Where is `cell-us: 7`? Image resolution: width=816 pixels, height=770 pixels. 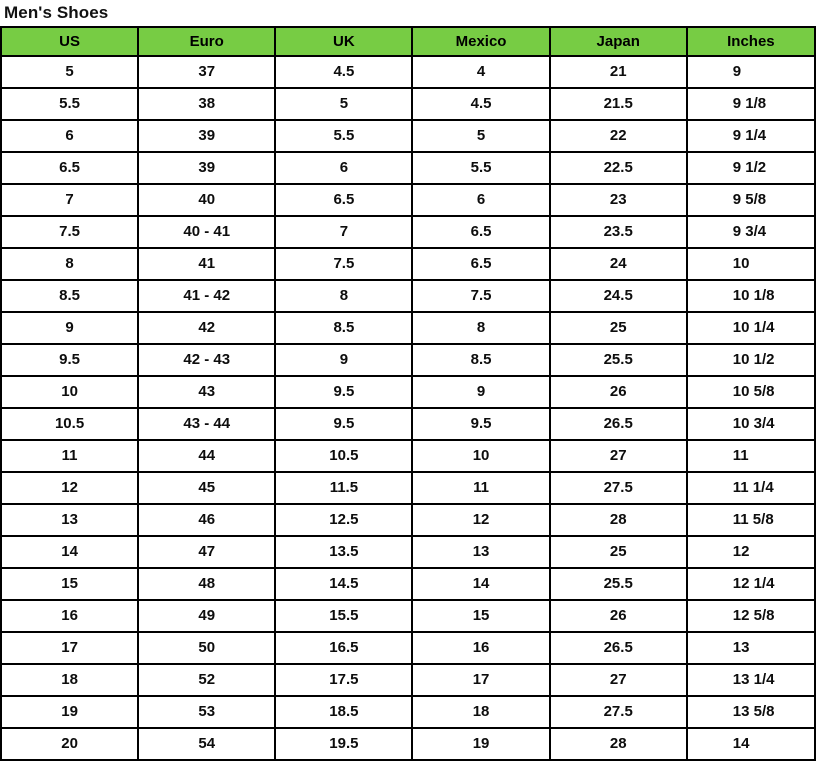 cell-us: 7 is located at coordinates (70, 200).